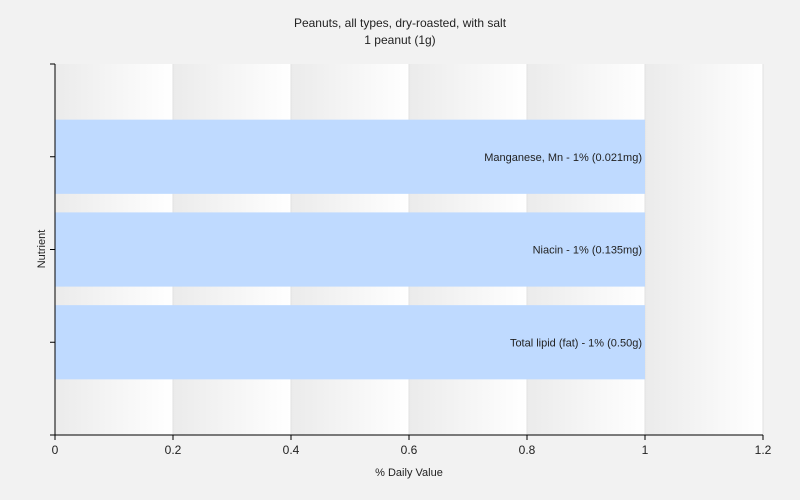 Image resolution: width=800 pixels, height=500 pixels. I want to click on y-ticks, so click(52, 249).